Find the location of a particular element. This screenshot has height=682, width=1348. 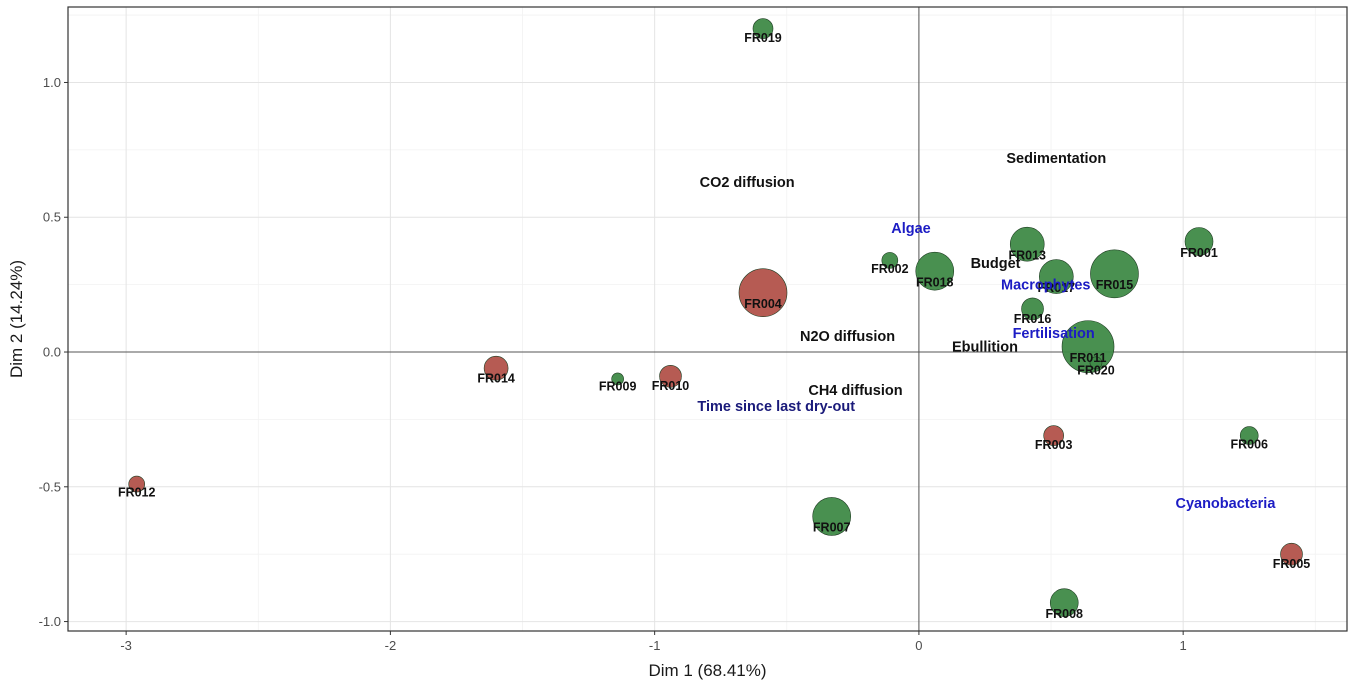

point-label-fr018: FR018 is located at coordinates (935, 282).